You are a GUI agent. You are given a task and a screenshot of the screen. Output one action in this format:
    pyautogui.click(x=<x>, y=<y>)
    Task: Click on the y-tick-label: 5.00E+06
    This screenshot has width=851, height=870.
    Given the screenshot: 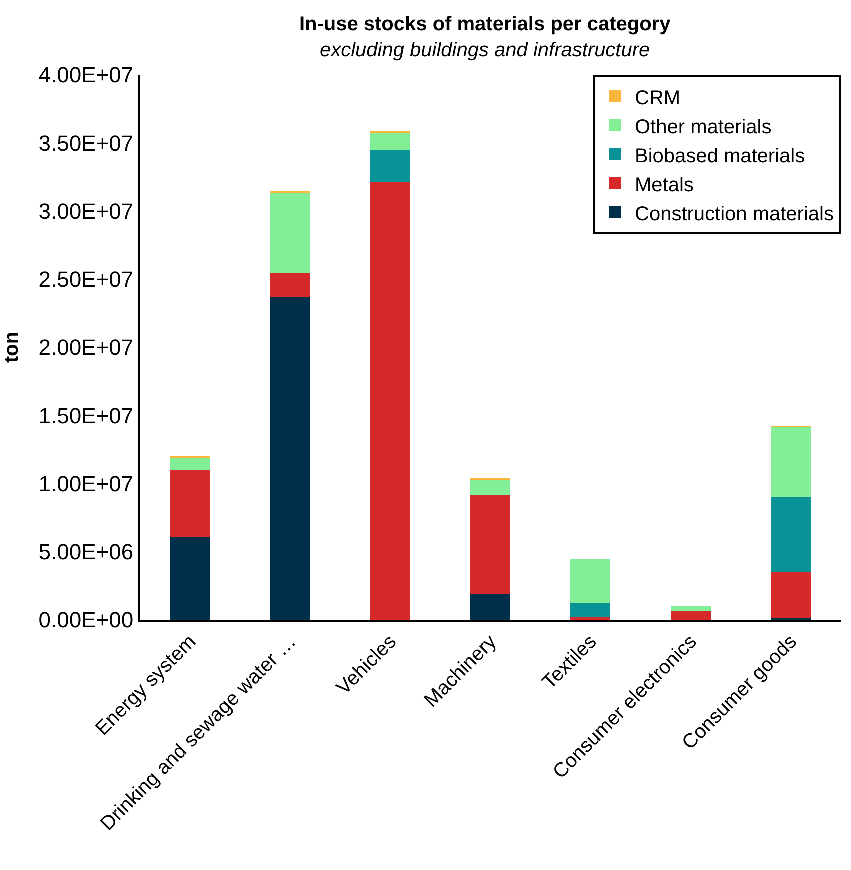 What is the action you would take?
    pyautogui.click(x=86, y=552)
    